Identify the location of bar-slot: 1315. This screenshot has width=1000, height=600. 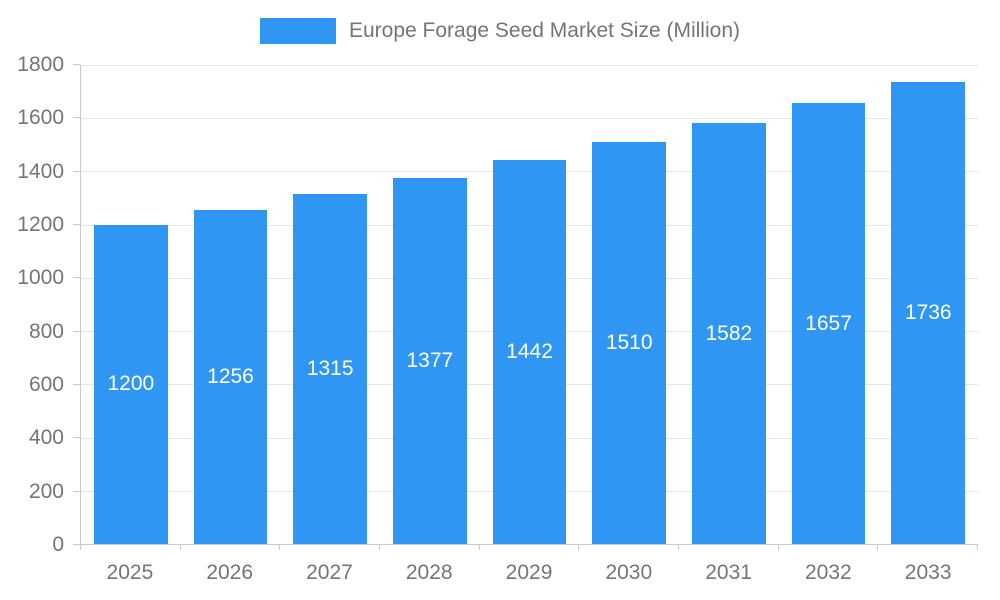
(330, 304).